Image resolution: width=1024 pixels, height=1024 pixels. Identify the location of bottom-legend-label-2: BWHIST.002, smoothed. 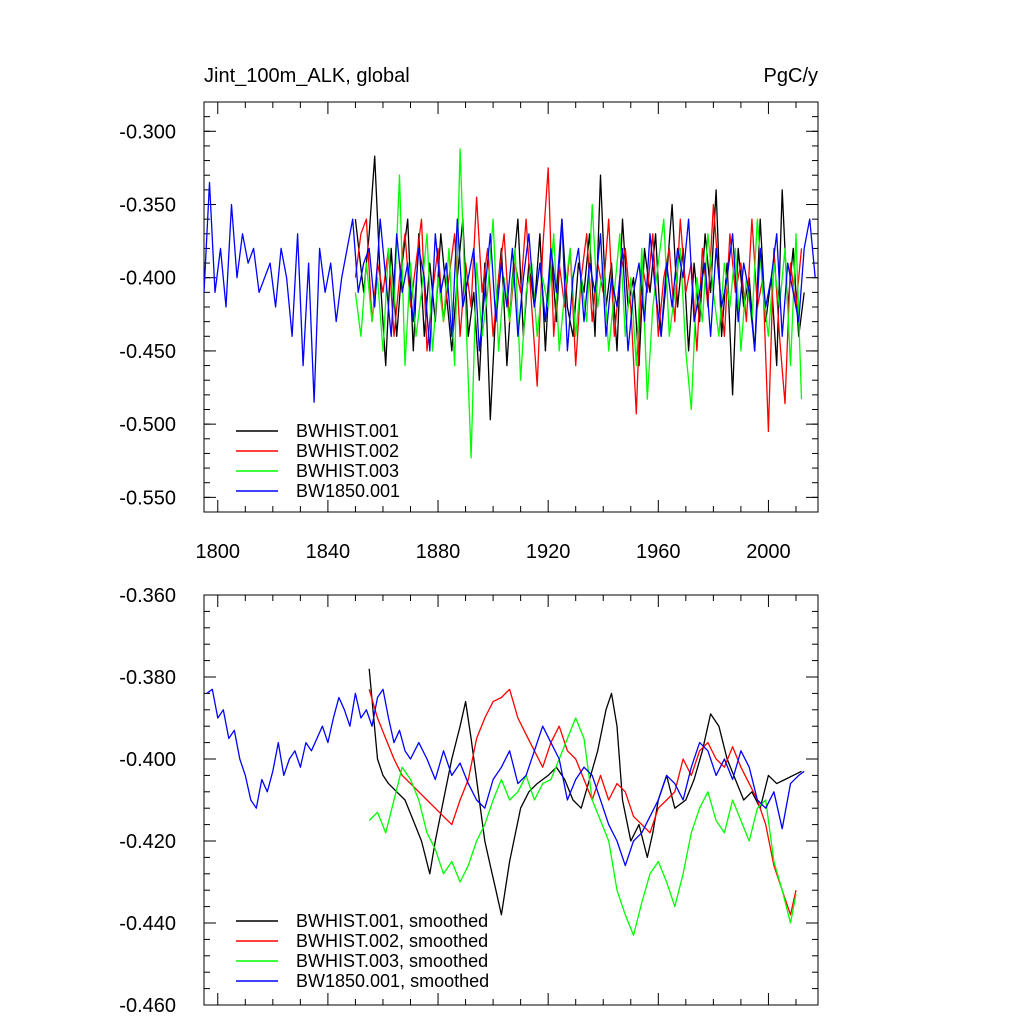
(392, 941).